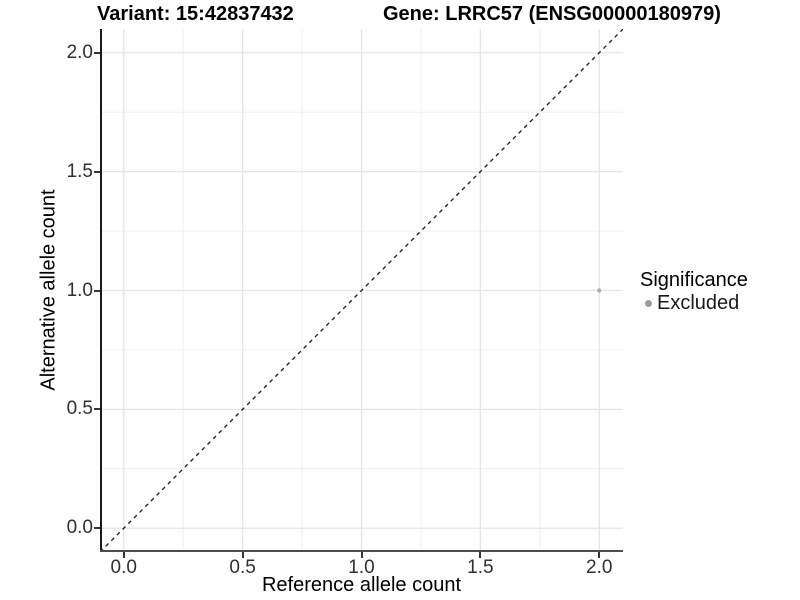 The width and height of the screenshot is (800, 600). I want to click on y-tick-label: 2.0, so click(79, 52).